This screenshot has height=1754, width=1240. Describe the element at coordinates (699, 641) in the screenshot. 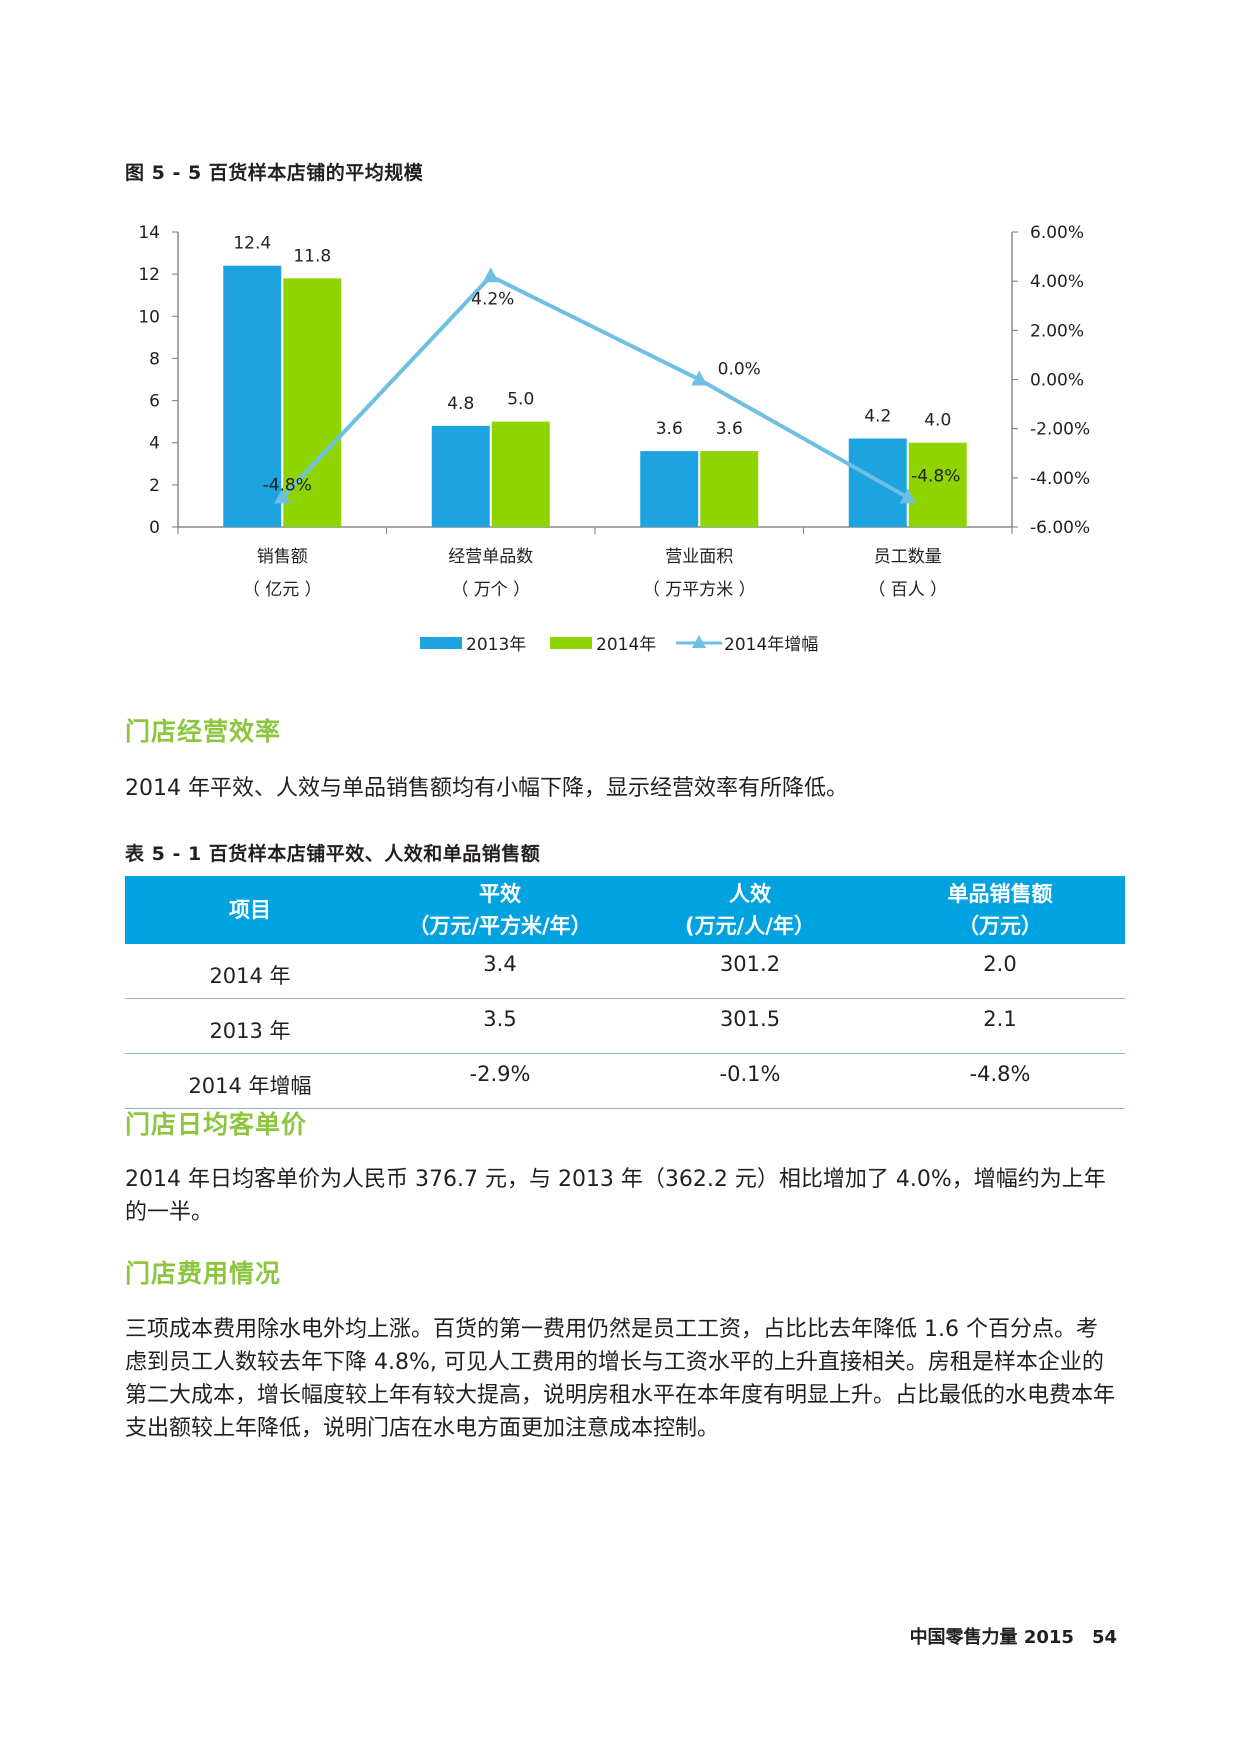

I see `legend-growth-marker` at that location.